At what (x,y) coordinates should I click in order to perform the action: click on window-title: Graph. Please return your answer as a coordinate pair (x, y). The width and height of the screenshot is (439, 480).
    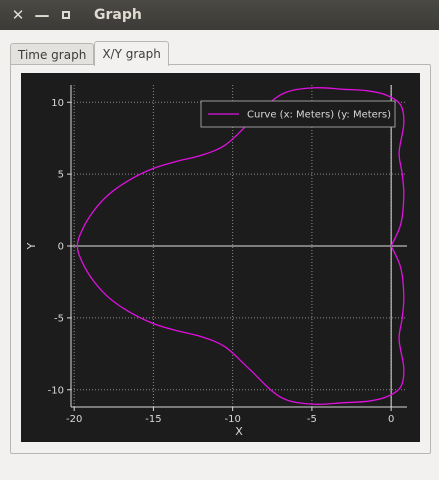
    Looking at the image, I should click on (118, 15).